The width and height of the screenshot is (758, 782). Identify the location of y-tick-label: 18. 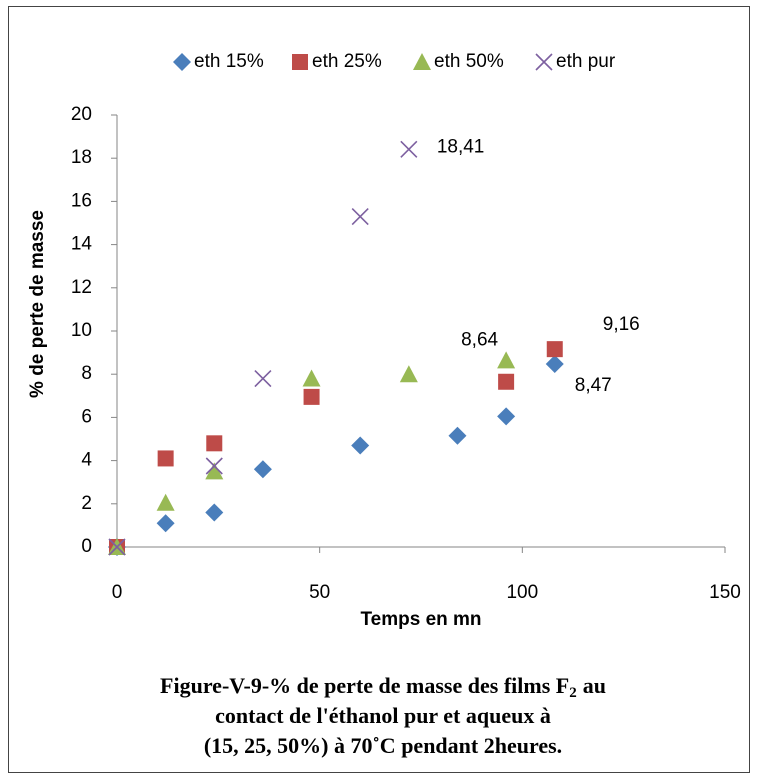
(81, 157).